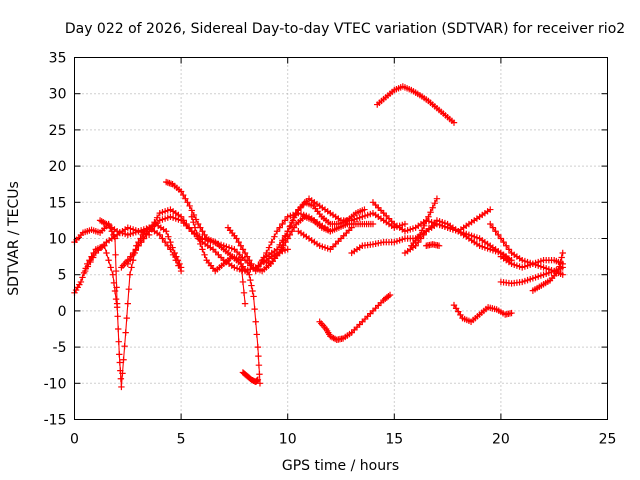 The height and width of the screenshot is (480, 640). I want to click on y-tick-label: 30, so click(58, 95).